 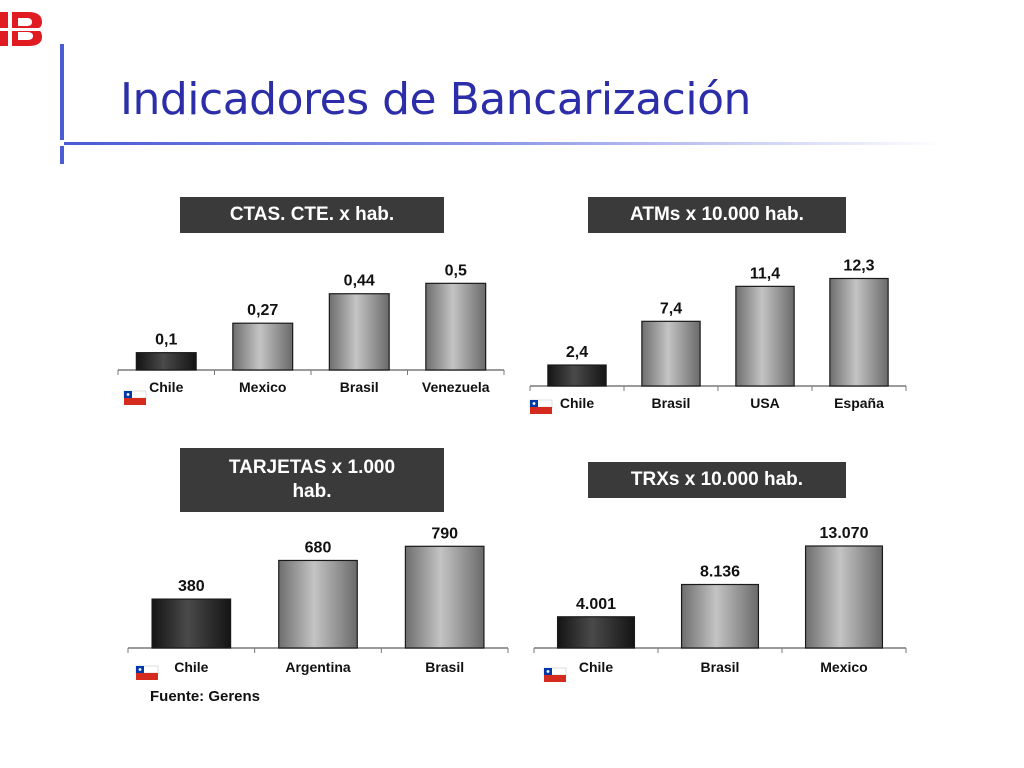 What do you see at coordinates (717, 215) in the screenshot?
I see `chart-title: ATMs x 10.000 hab.` at bounding box center [717, 215].